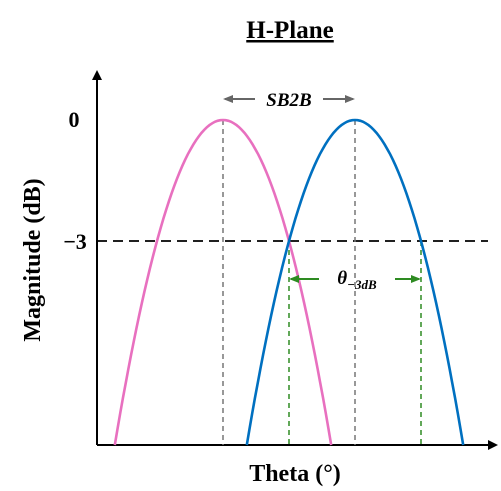  Describe the element at coordinates (288, 100) in the screenshot. I see `sb2b-label: SB2B` at that location.